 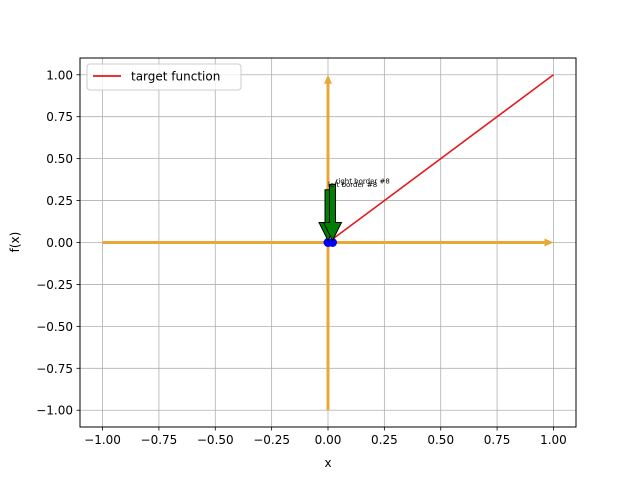 I want to click on y-axis-label: f(x), so click(x=15, y=242).